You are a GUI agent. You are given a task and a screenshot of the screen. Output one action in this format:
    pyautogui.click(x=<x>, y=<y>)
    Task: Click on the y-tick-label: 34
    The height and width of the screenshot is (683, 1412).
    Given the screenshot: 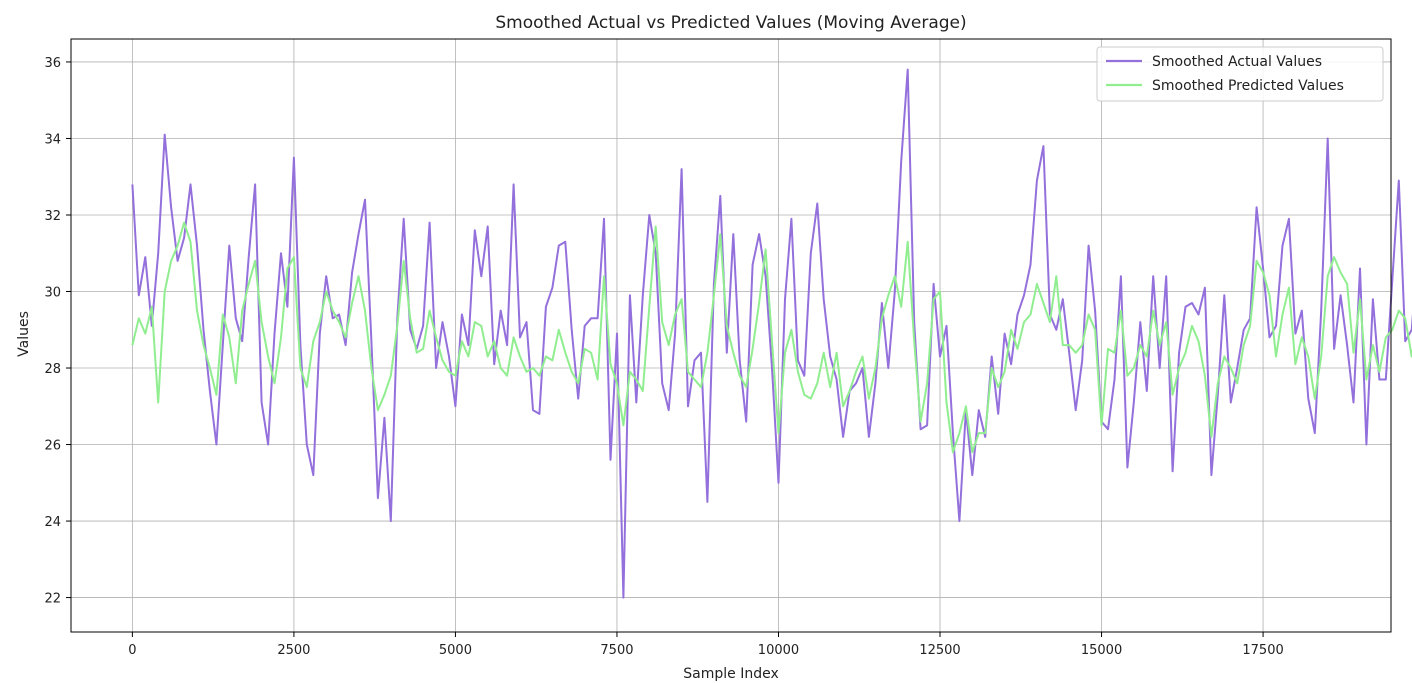 What is the action you would take?
    pyautogui.click(x=52, y=139)
    